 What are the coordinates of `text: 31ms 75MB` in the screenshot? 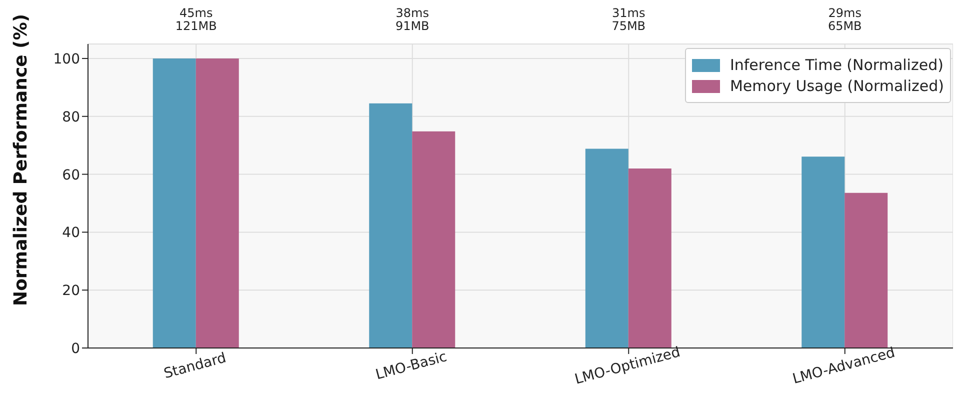 It's located at (629, 19).